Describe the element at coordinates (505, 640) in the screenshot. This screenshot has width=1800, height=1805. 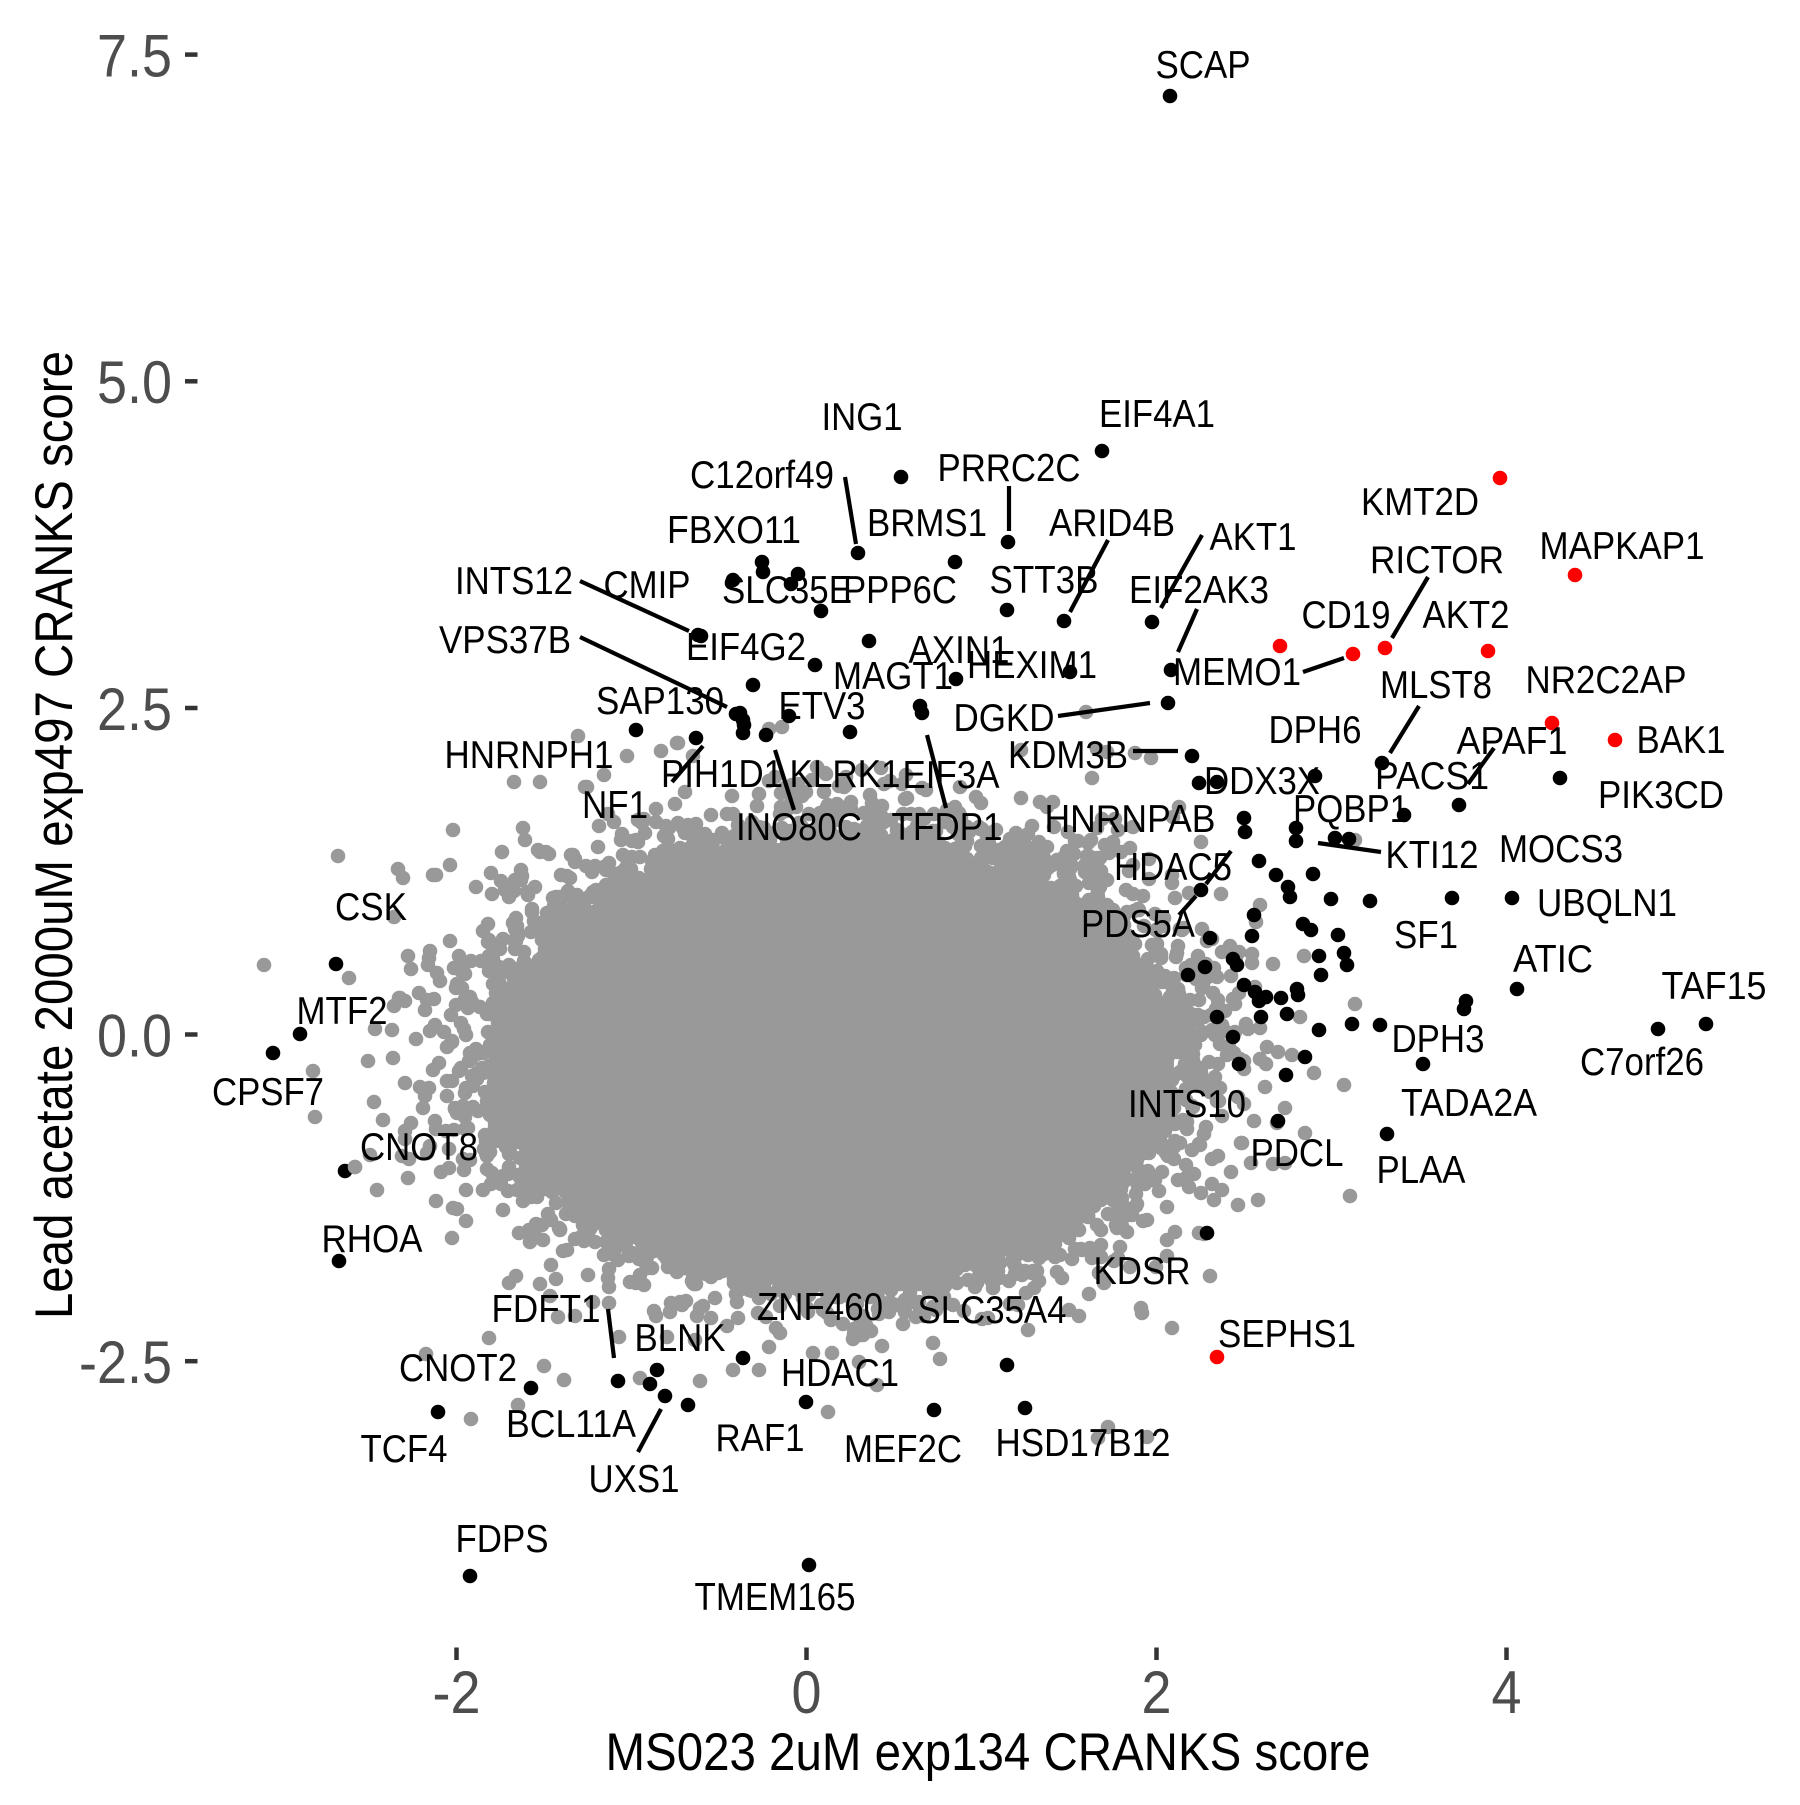
I see `svg-text: VPS37B` at that location.